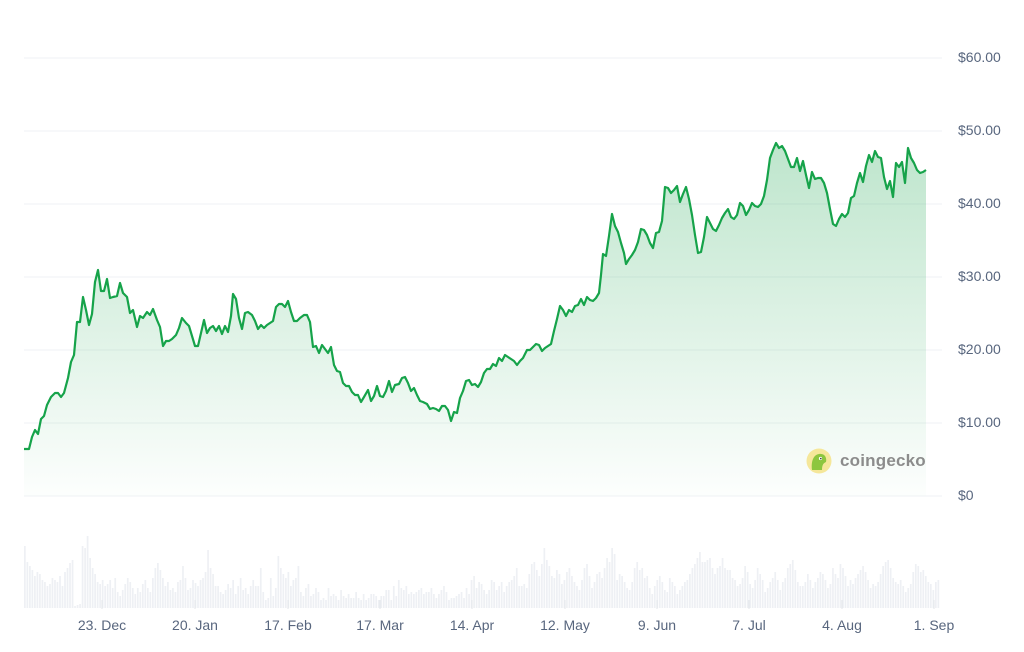  I want to click on x-tick-label: 23. Dec, so click(102, 625).